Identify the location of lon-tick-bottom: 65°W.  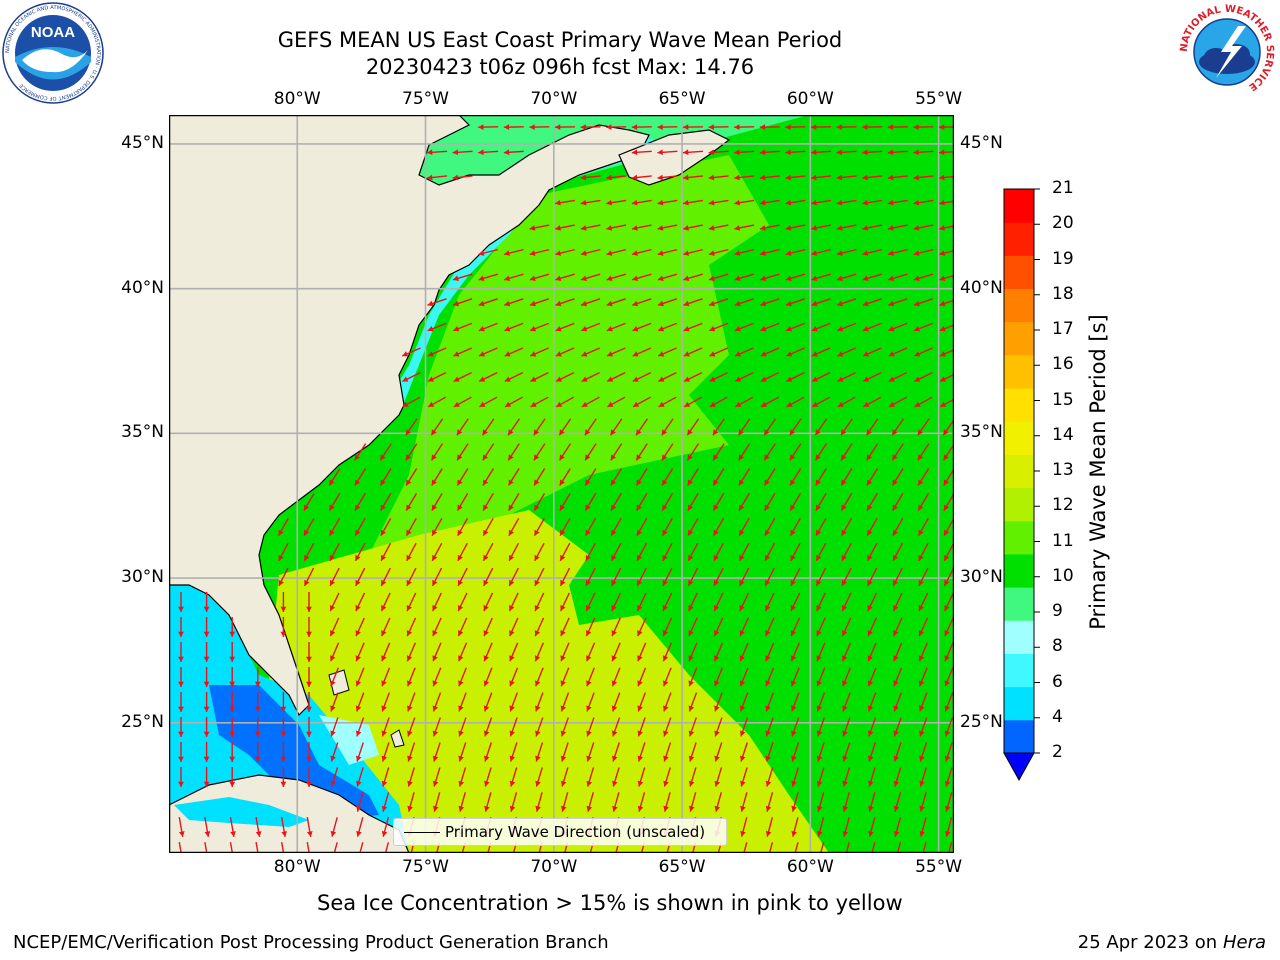
(682, 867).